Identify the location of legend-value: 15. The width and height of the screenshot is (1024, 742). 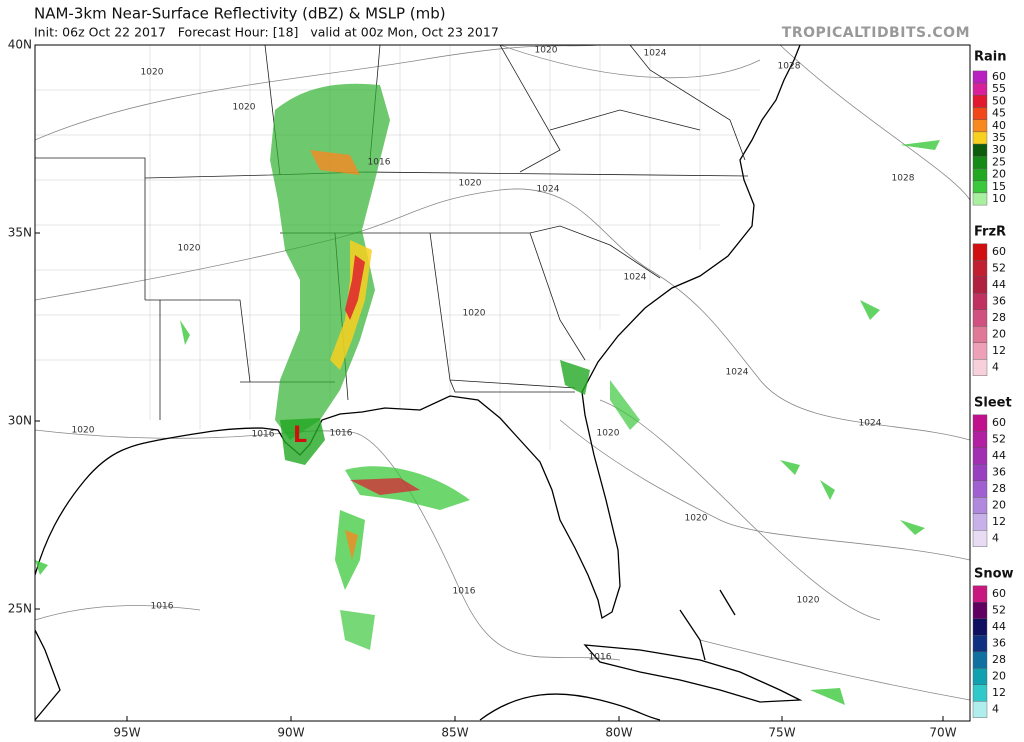
(999, 186).